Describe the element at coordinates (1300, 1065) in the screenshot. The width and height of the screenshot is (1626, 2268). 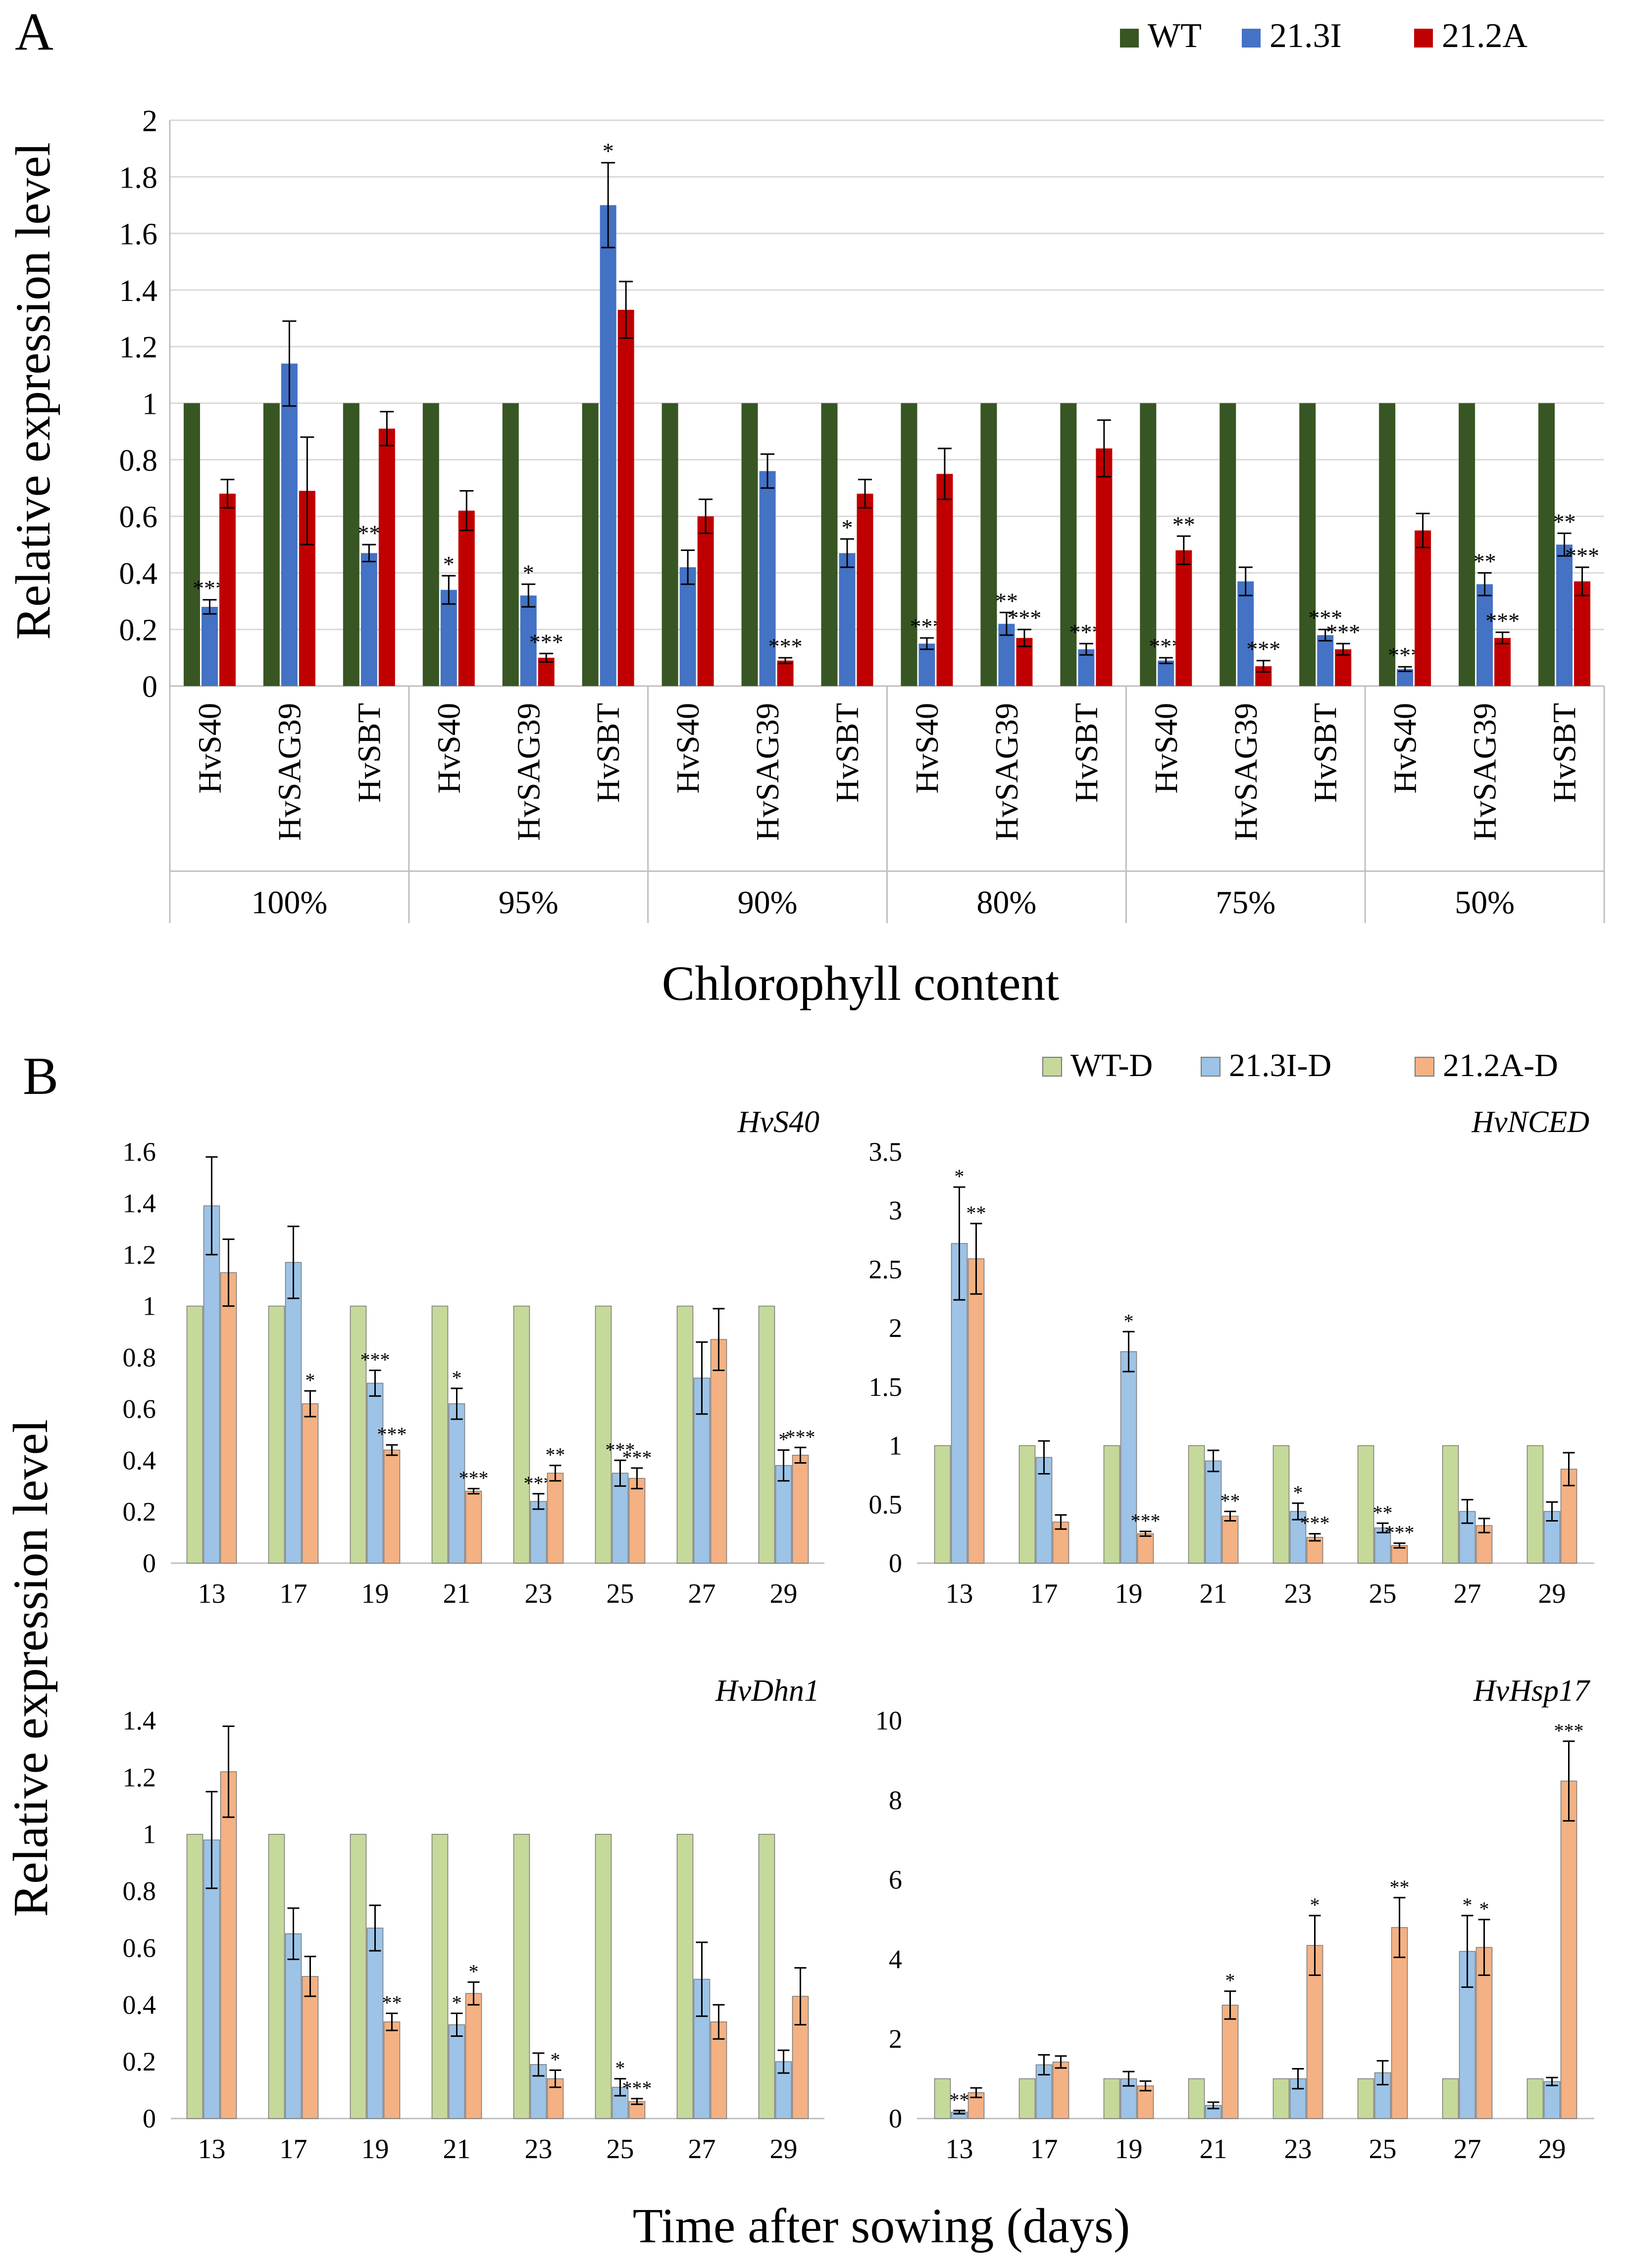
I see `panel-b-legend: WT-D 21.3I-D 21.2A-D` at that location.